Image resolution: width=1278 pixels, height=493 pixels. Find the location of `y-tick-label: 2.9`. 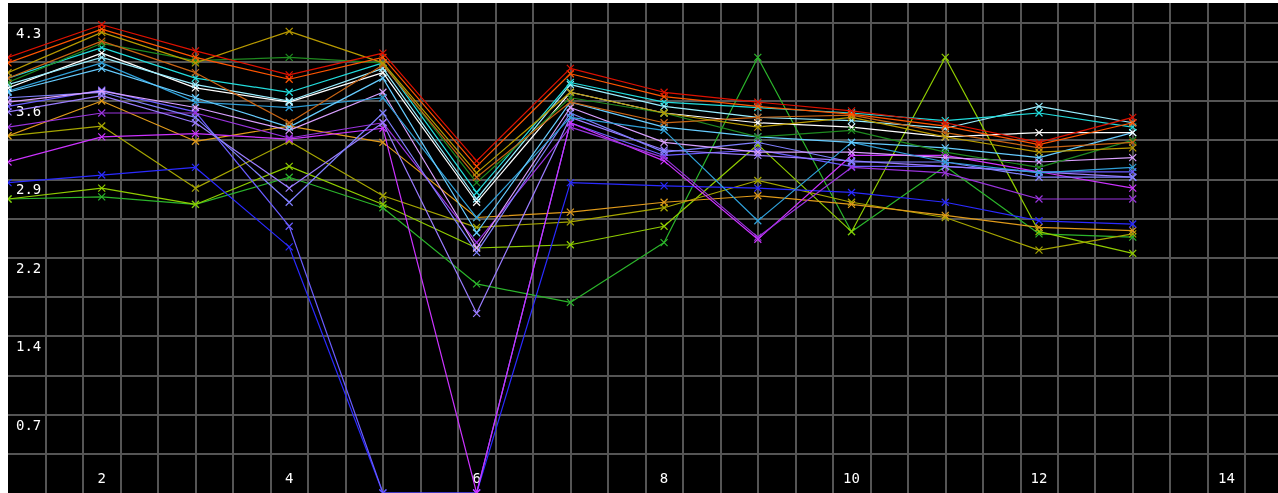

y-tick-label: 2.9 is located at coordinates (29, 189).